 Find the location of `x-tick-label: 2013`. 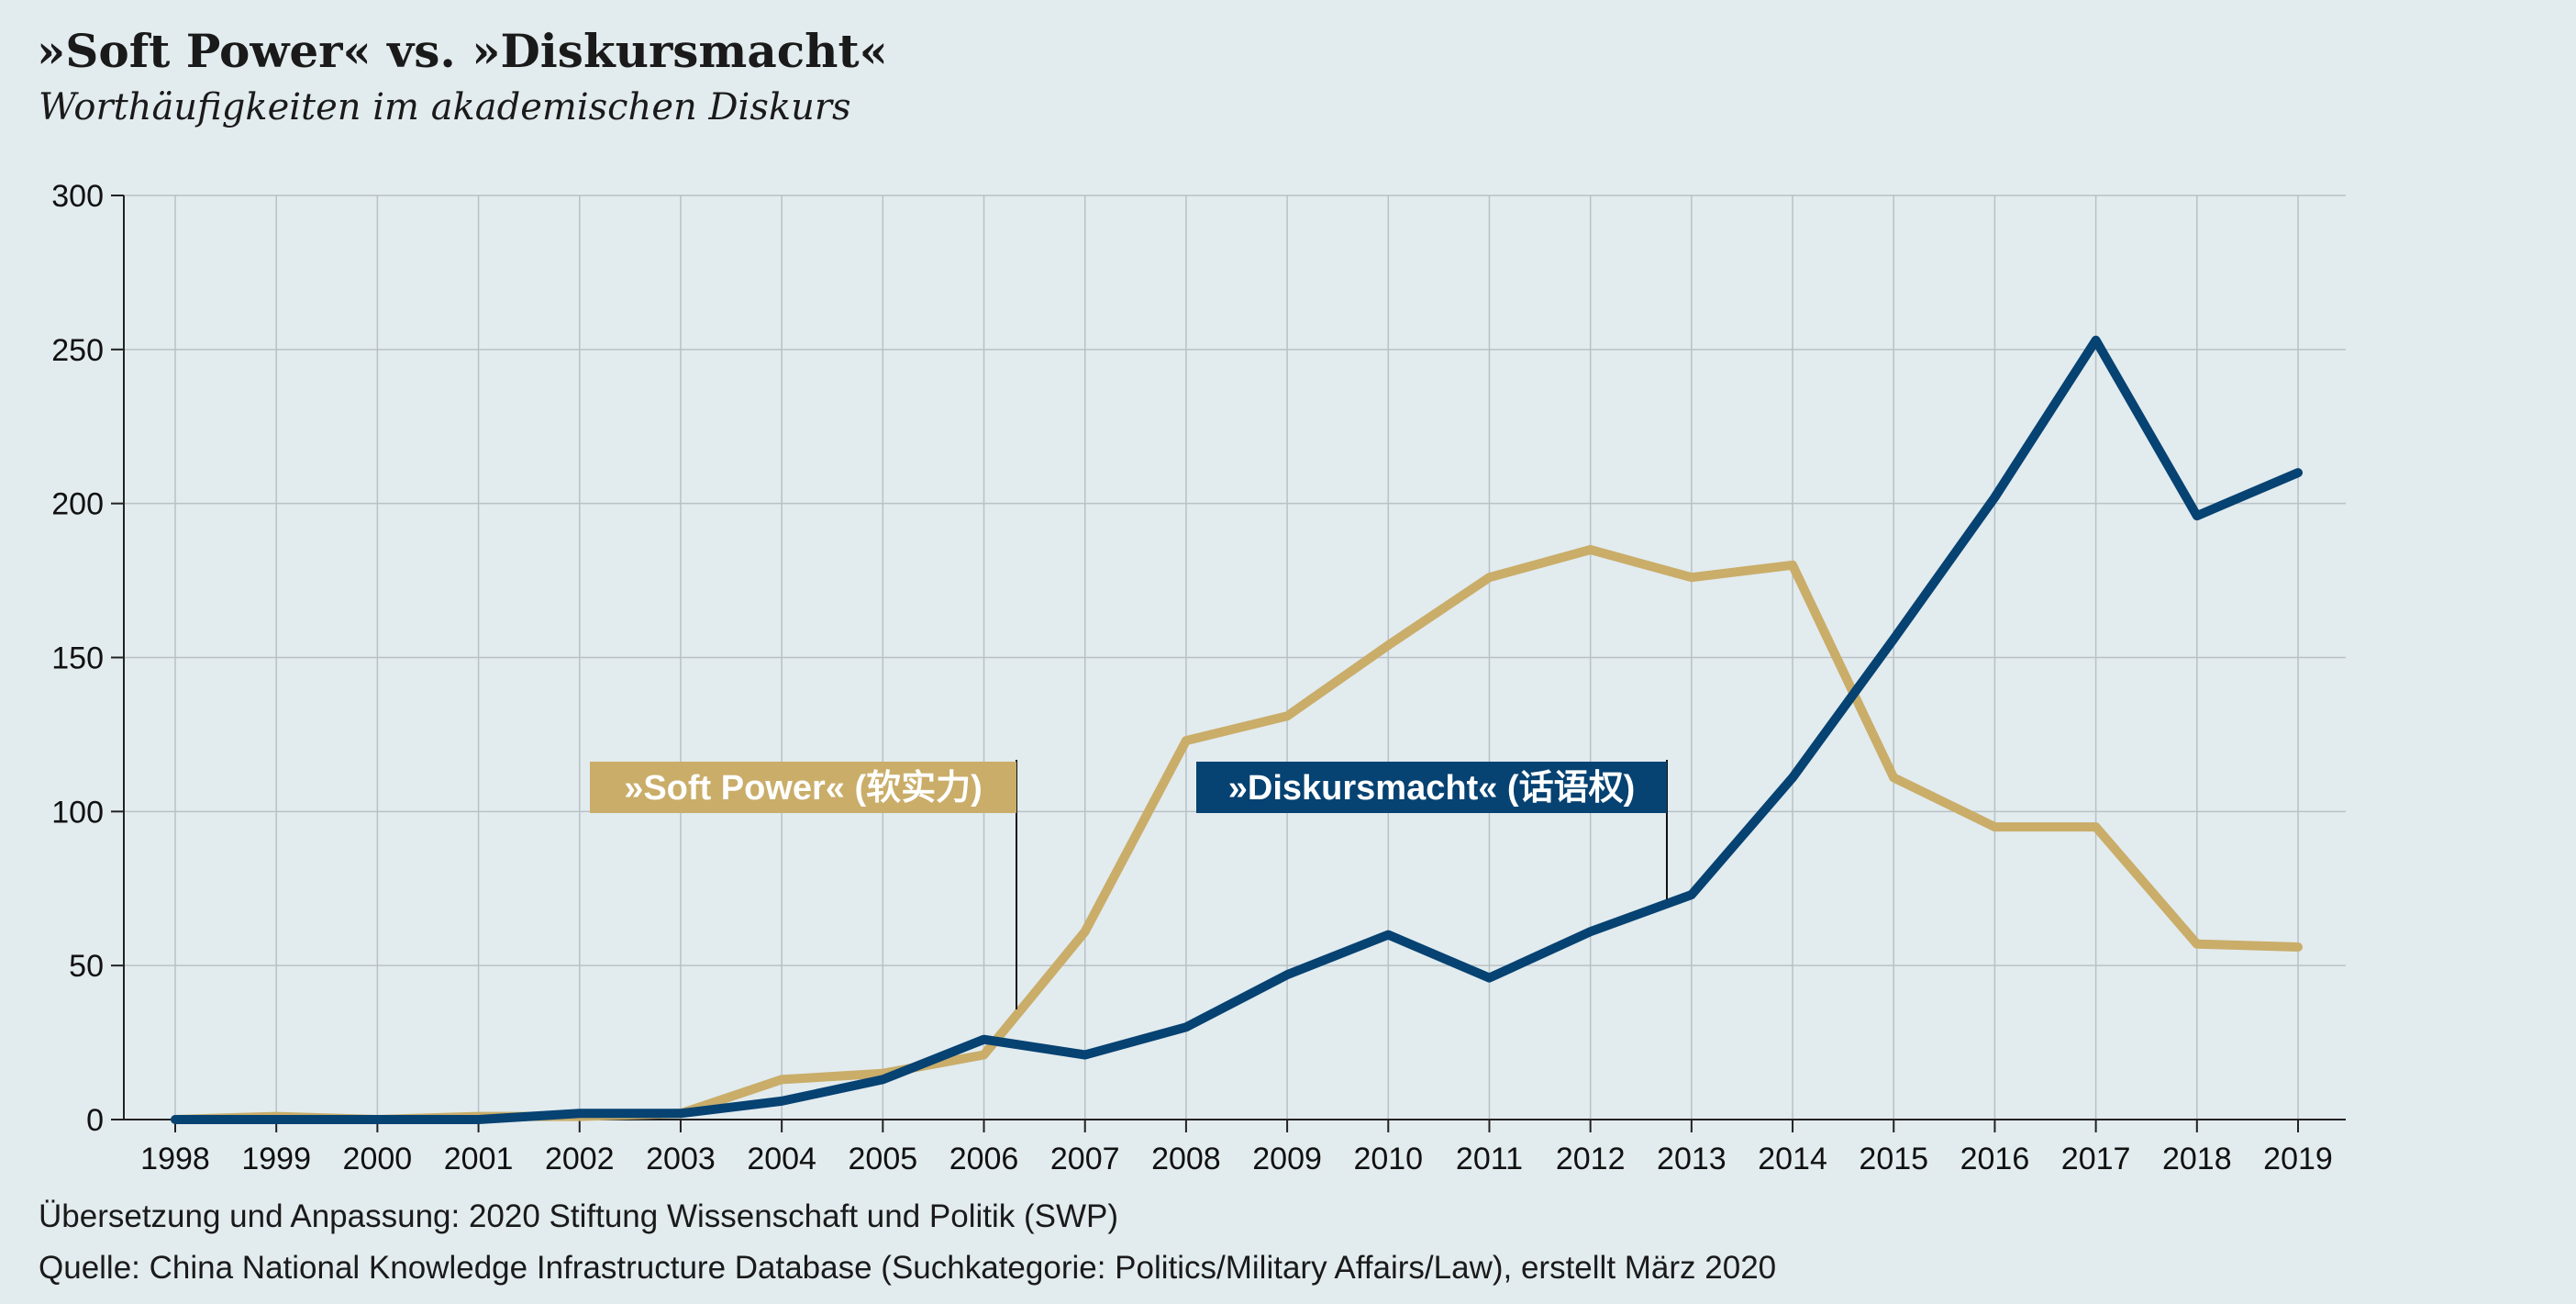

x-tick-label: 2013 is located at coordinates (1692, 1159).